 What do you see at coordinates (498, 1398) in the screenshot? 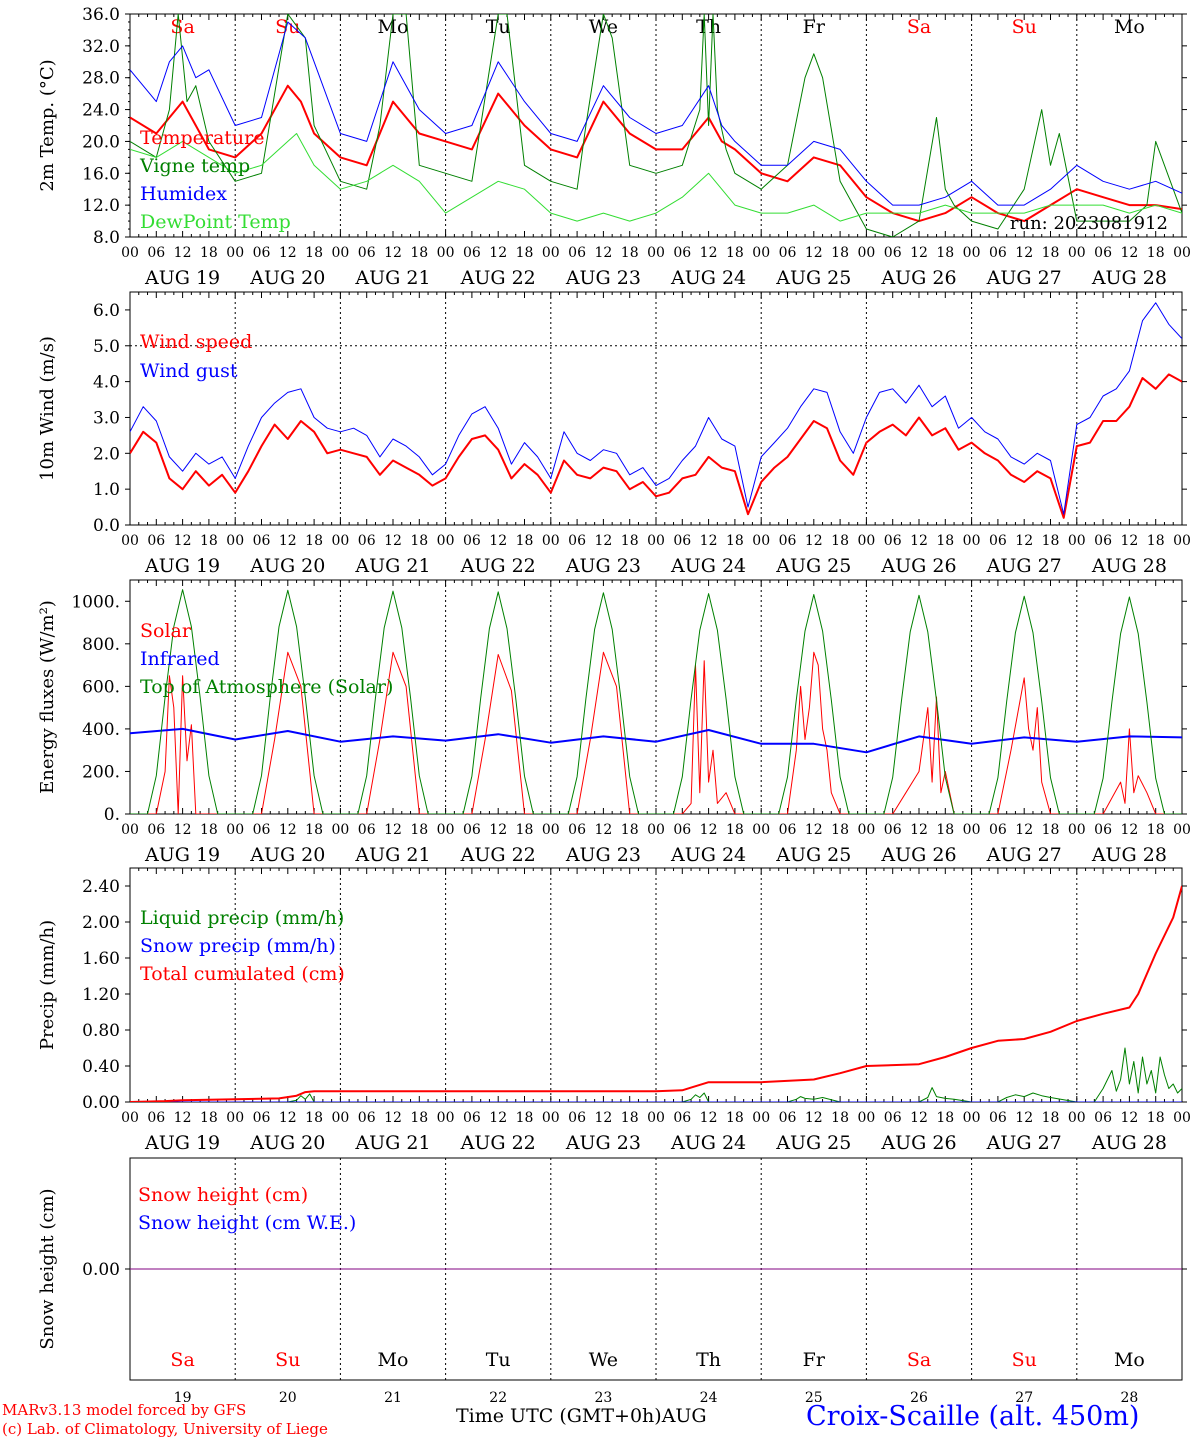
I see `day-number-label: 22` at bounding box center [498, 1398].